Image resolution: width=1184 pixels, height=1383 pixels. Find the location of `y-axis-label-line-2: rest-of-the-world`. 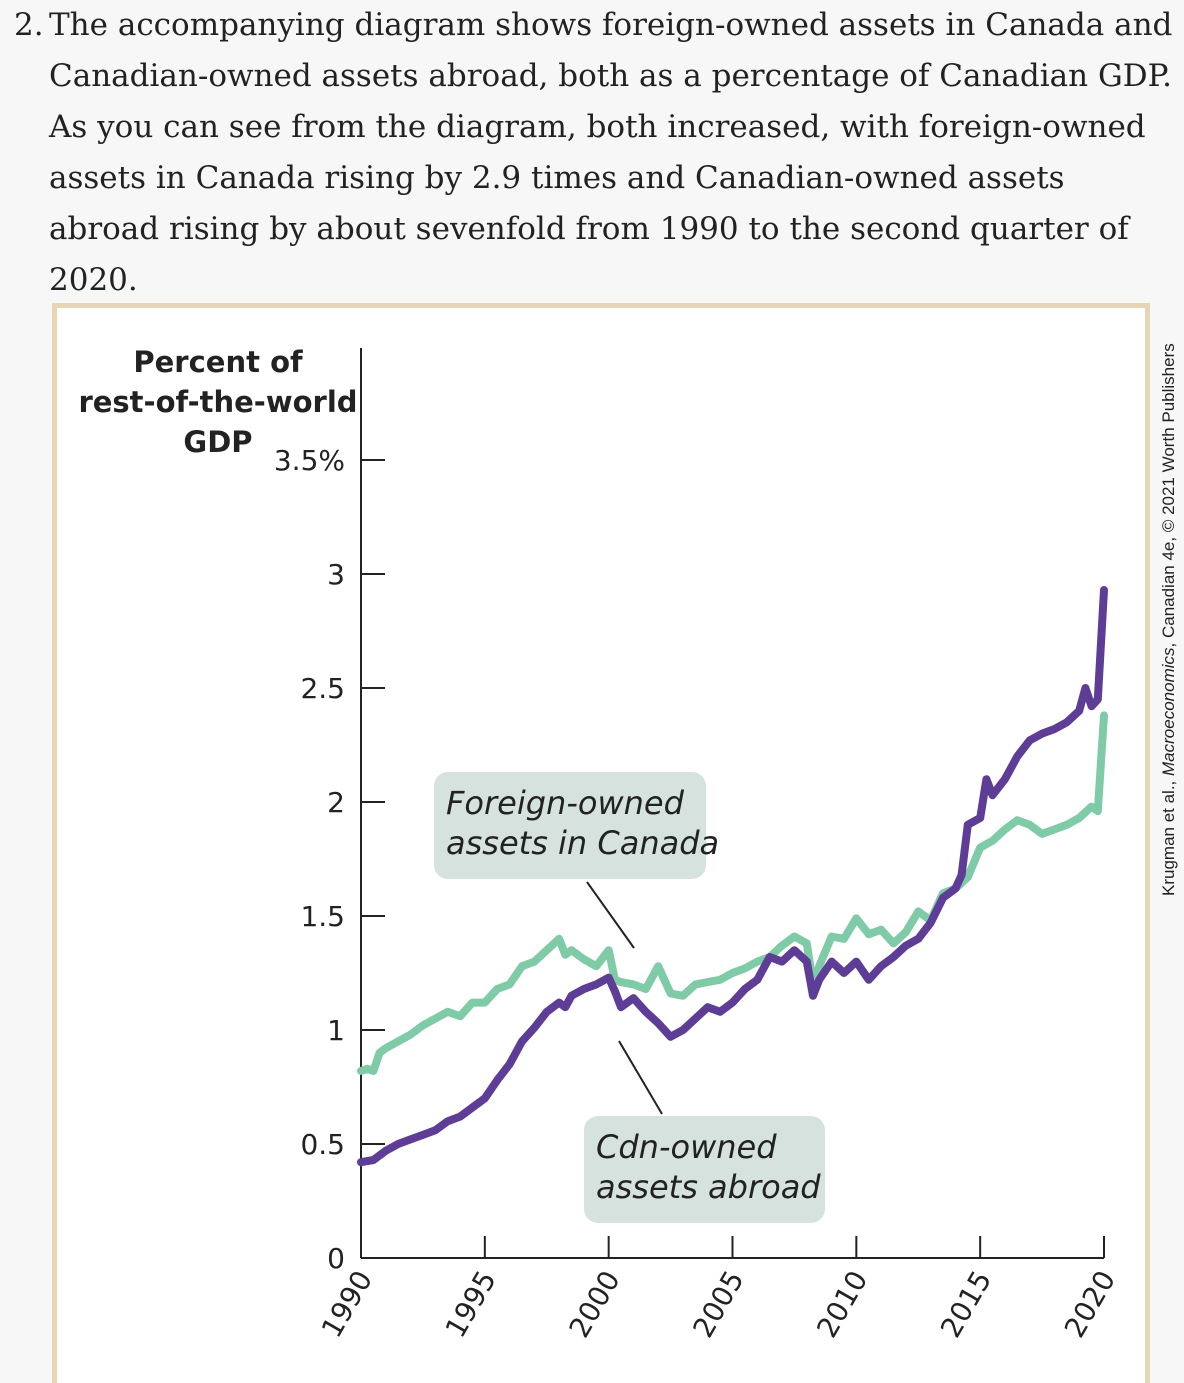

y-axis-label-line-2: rest-of-the-world is located at coordinates (217, 402).